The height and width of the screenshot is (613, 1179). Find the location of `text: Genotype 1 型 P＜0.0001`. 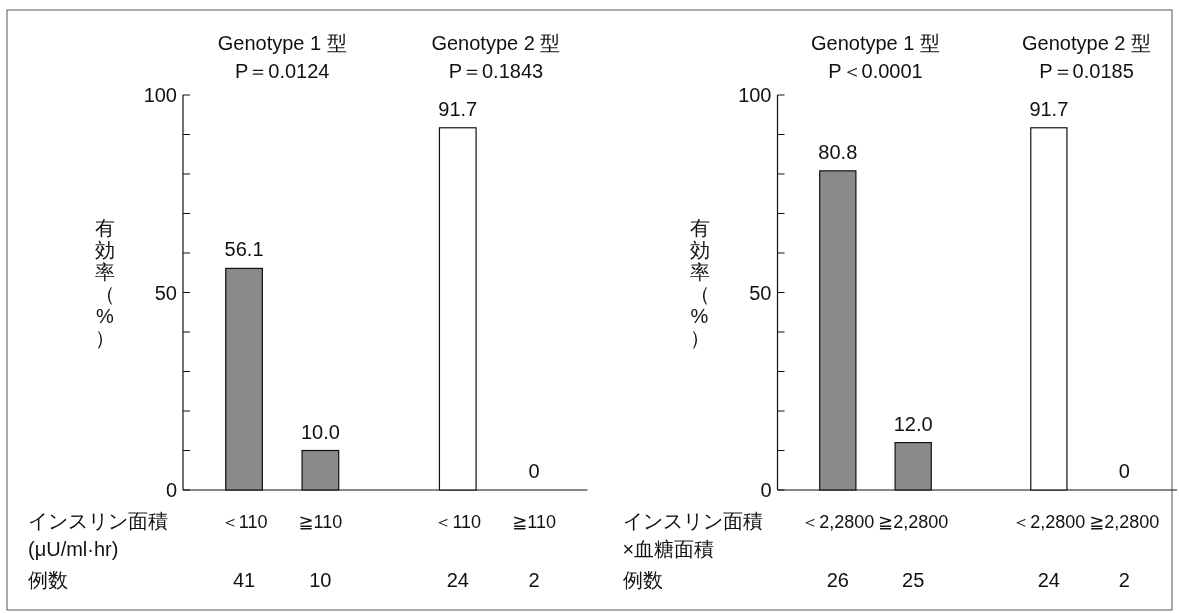

text: Genotype 1 型 P＜0.0001 is located at coordinates (875, 57).